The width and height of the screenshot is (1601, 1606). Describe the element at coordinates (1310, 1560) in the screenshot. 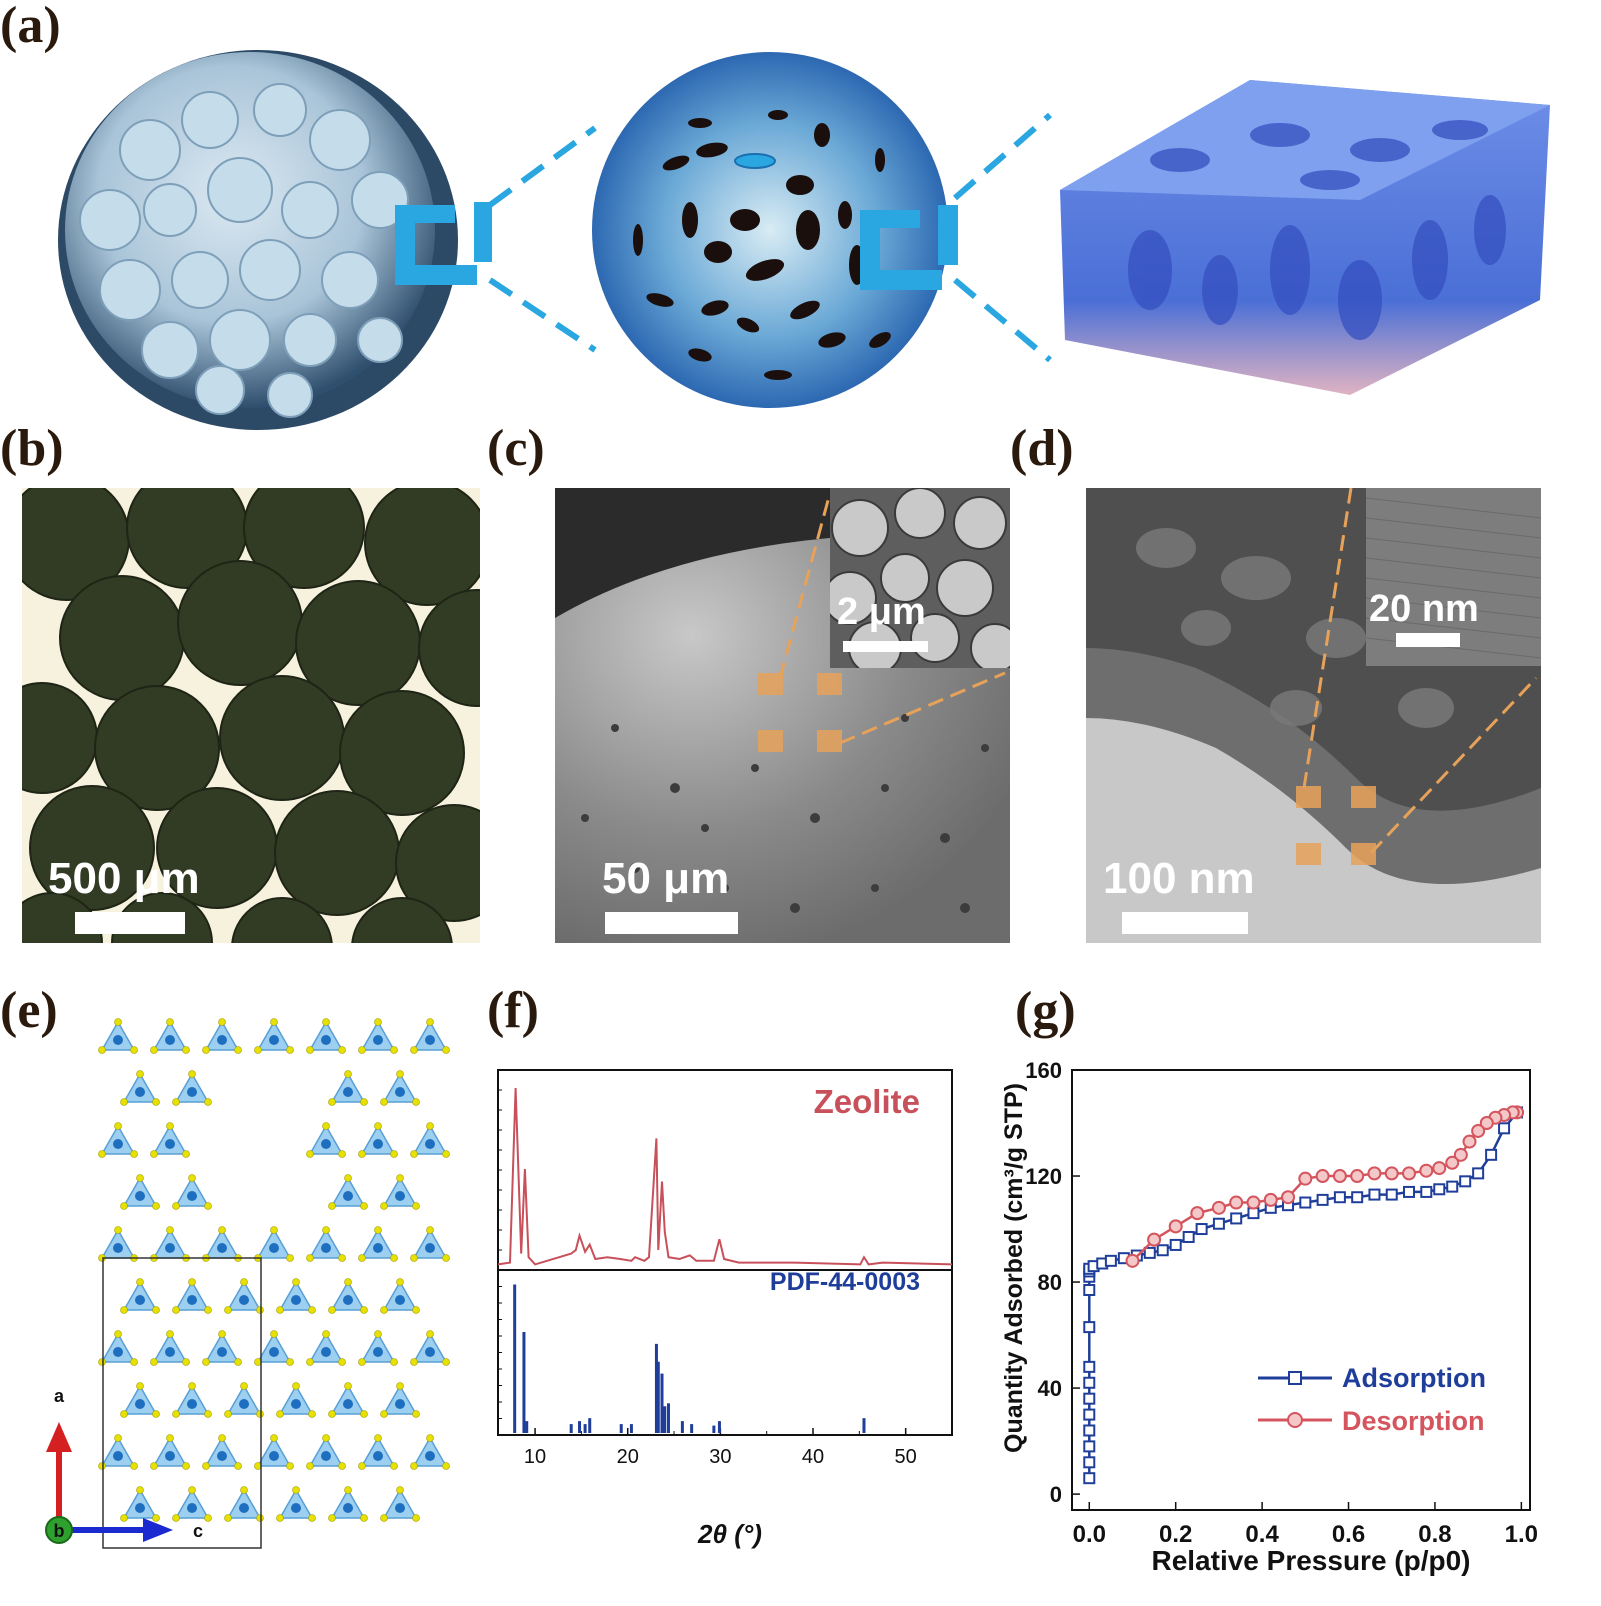

I see `x-axis-label: Relative Pressure (p/p0)` at that location.